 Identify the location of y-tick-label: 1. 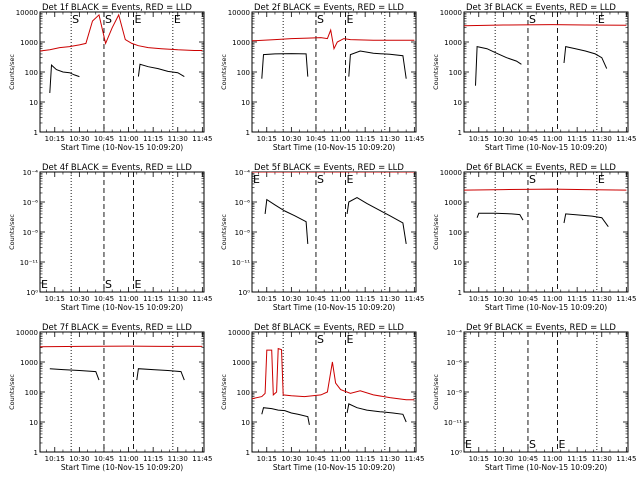
(248, 133).